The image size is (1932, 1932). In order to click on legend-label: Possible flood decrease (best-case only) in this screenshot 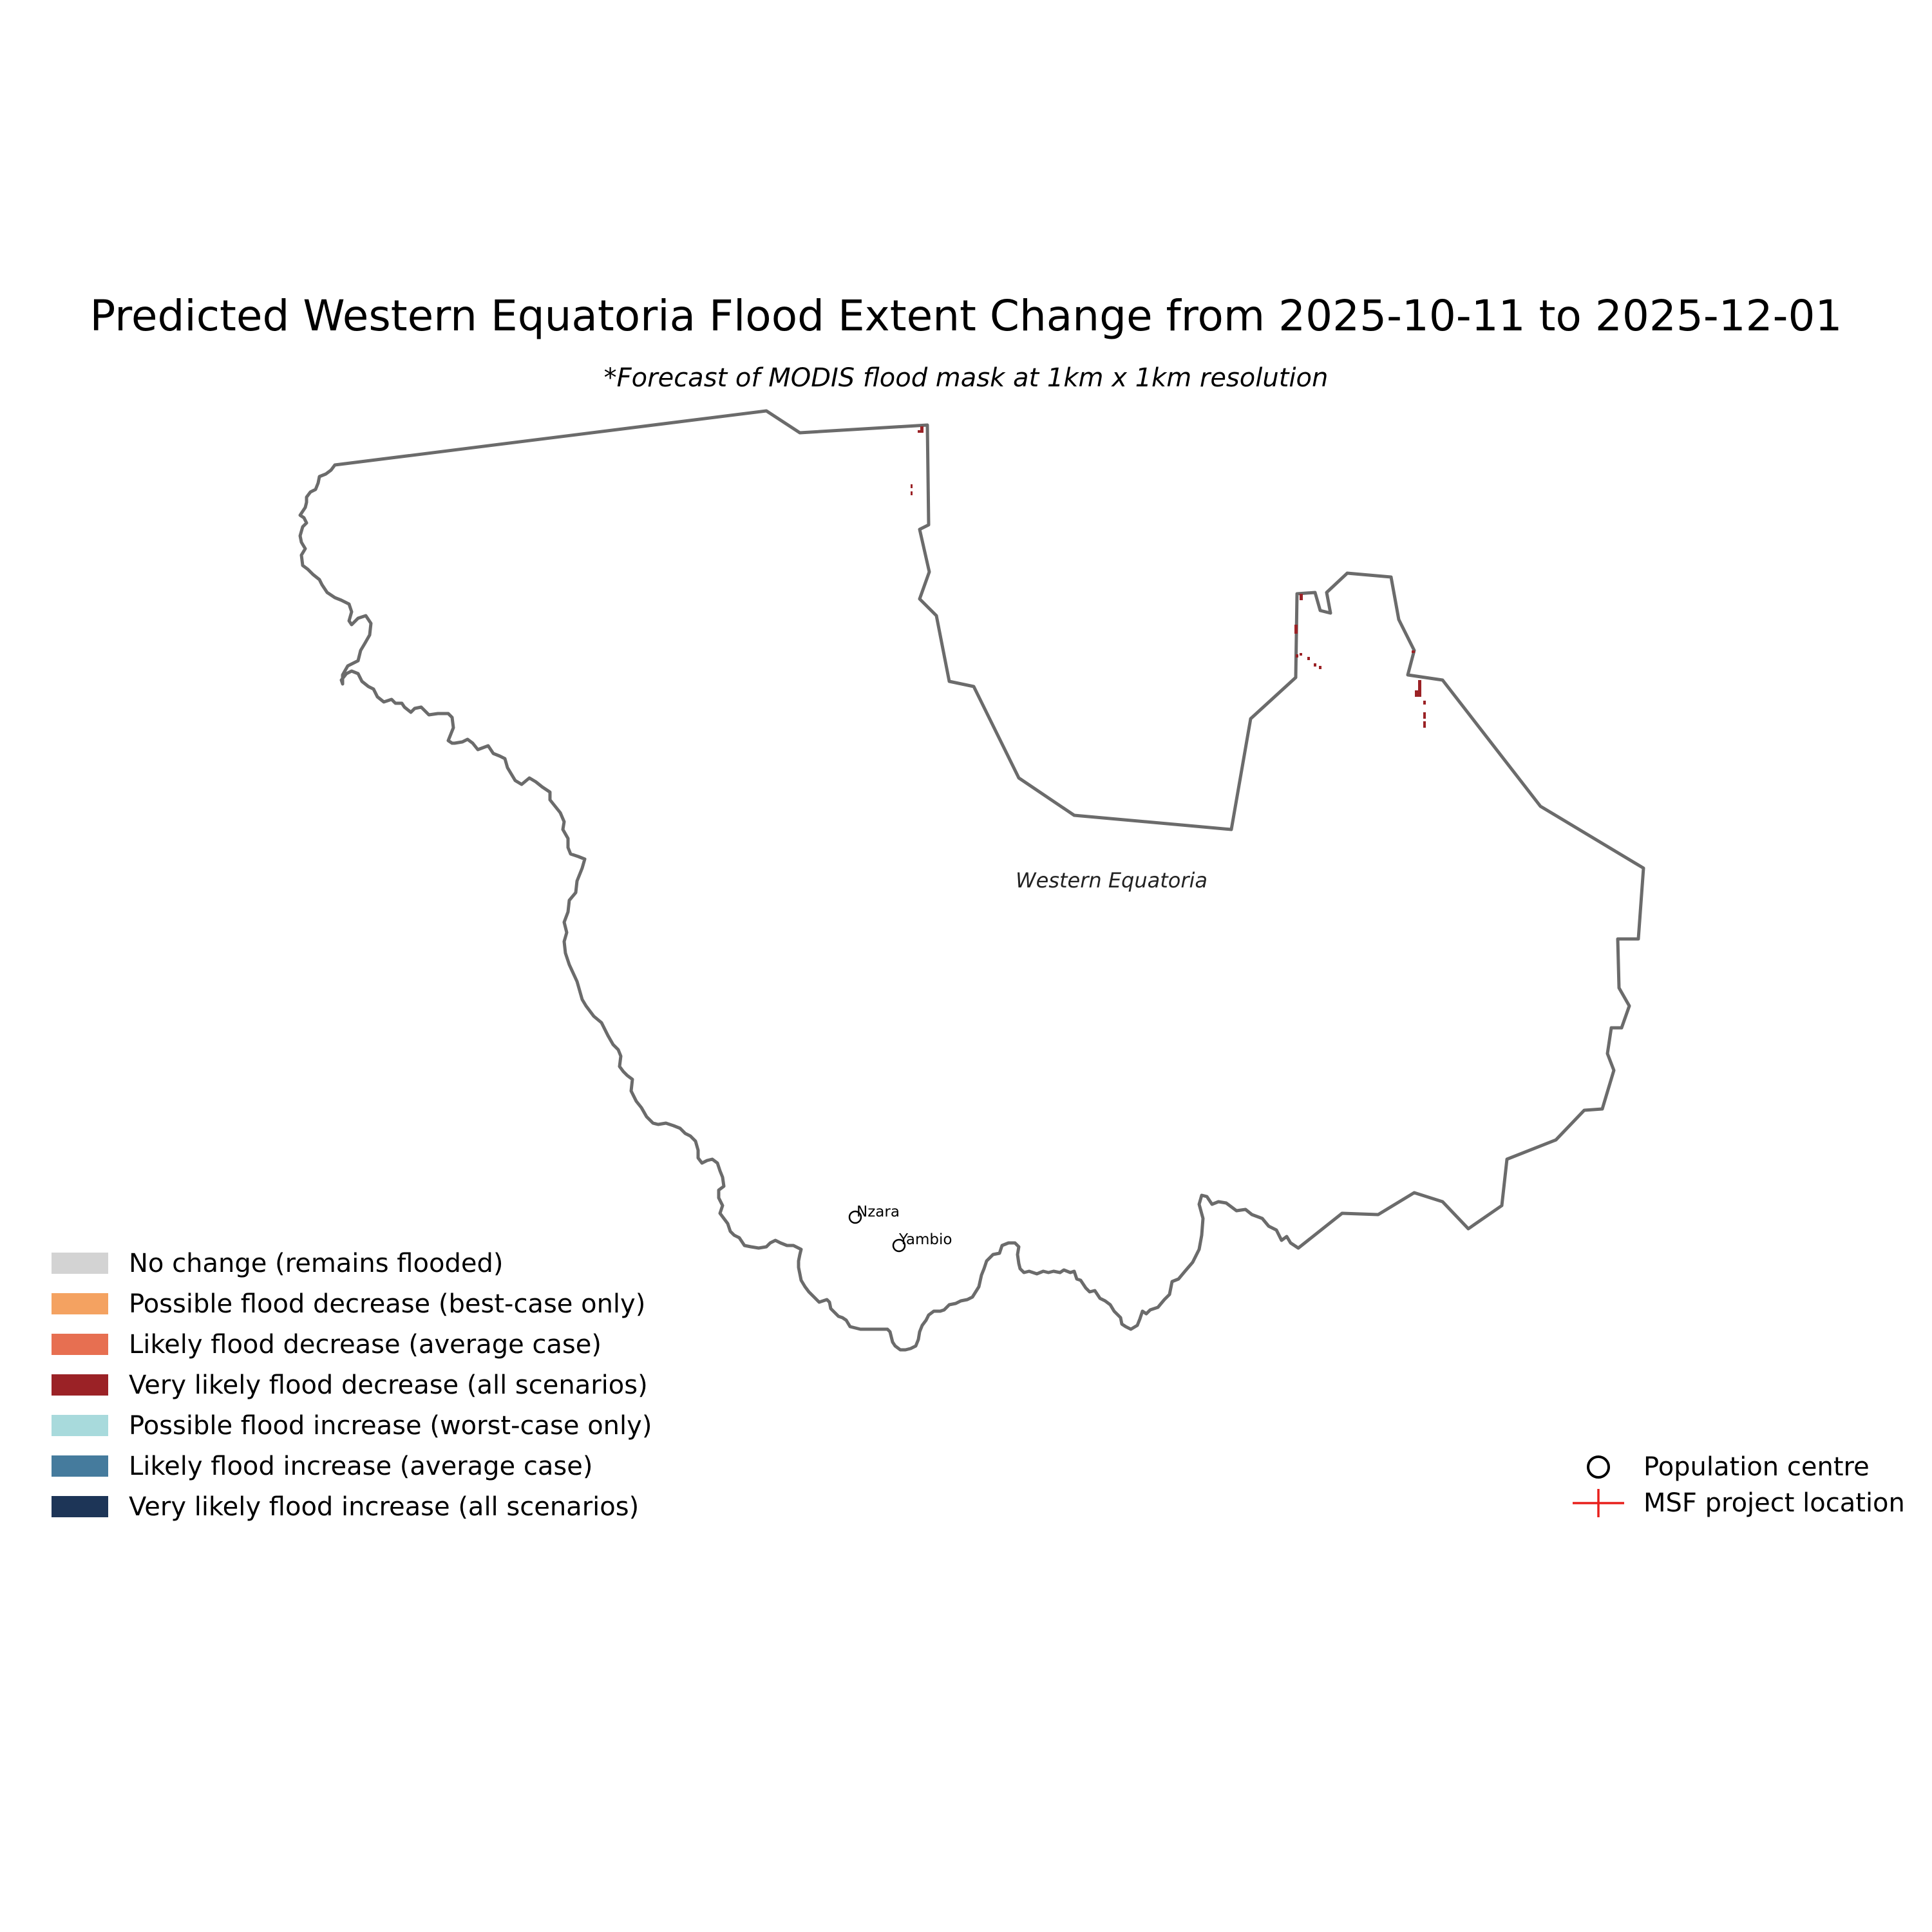, I will do `click(387, 1304)`.